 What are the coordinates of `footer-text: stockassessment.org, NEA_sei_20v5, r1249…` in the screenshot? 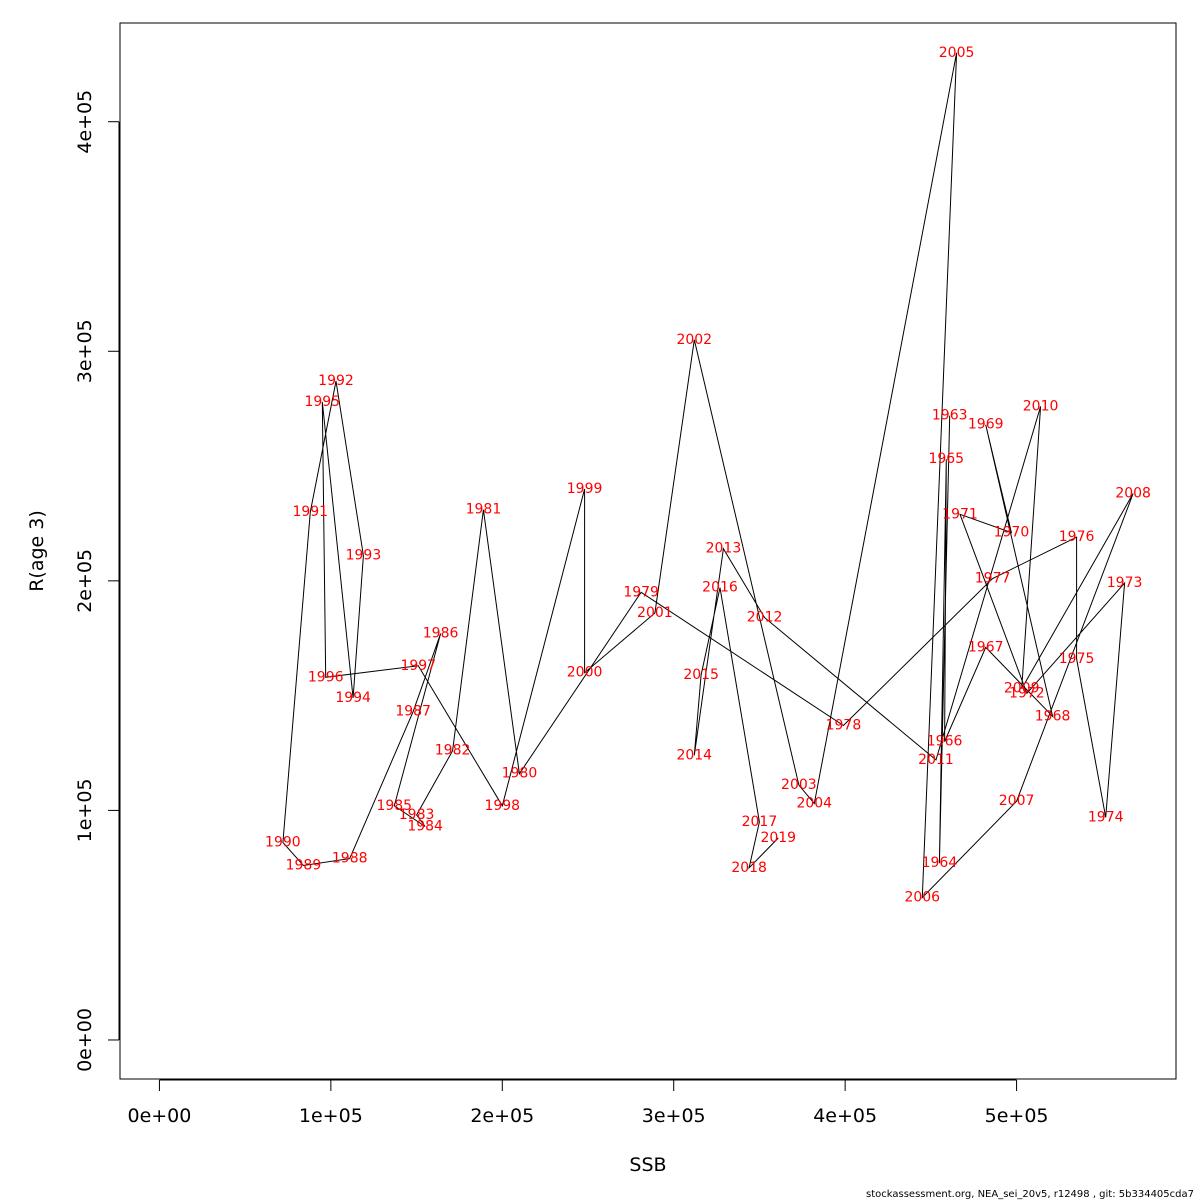 It's located at (1030, 1194).